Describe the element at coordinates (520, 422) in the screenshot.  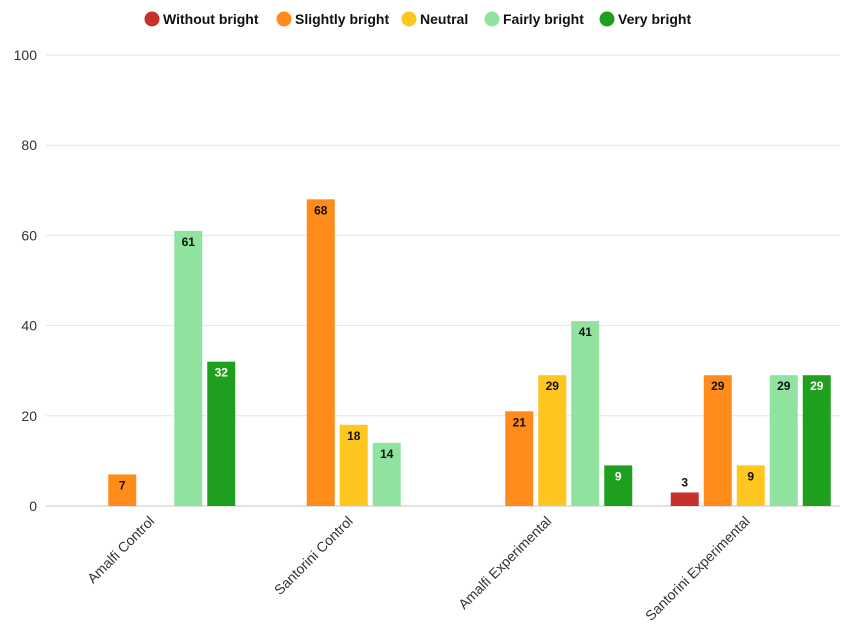
I see `data-label-amalfi-experimental-slightly-bright: 21` at that location.